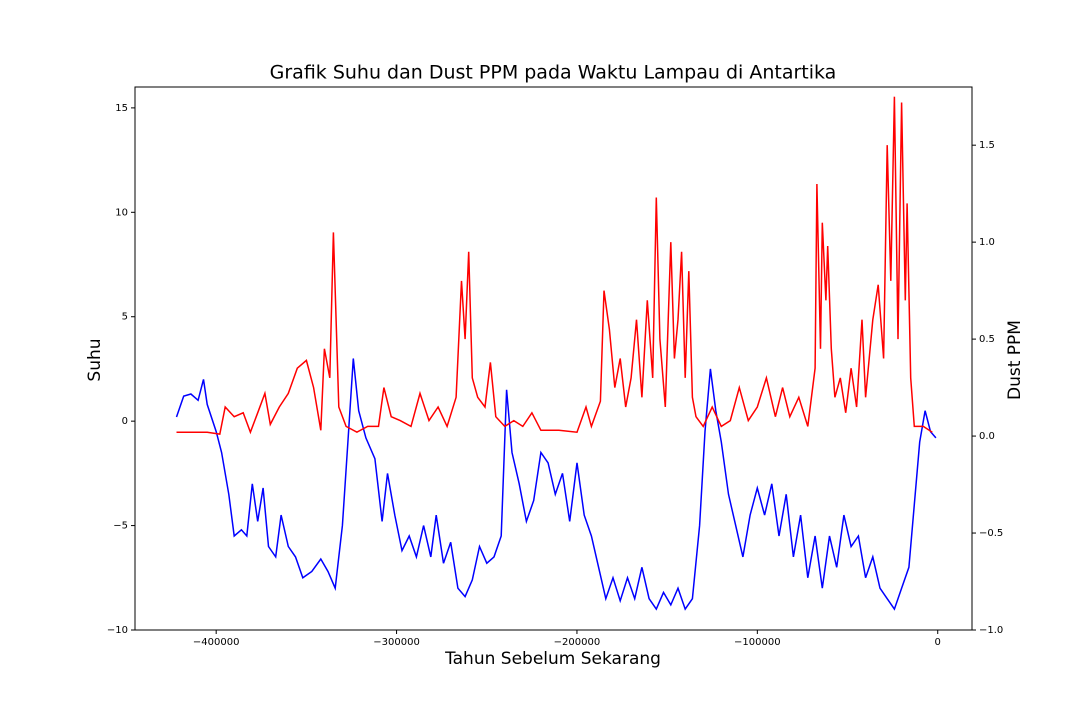 Image resolution: width=1080 pixels, height=720 pixels. I want to click on y-tick-label: −5, so click(120, 526).